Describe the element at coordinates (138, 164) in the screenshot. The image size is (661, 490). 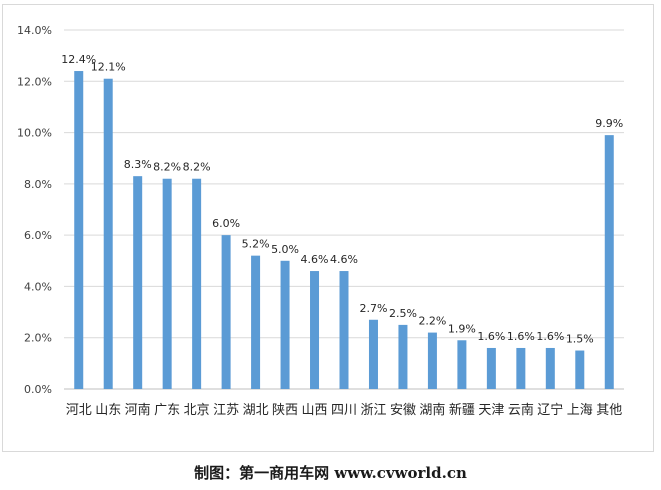
I see `data-label: 8.3%` at that location.